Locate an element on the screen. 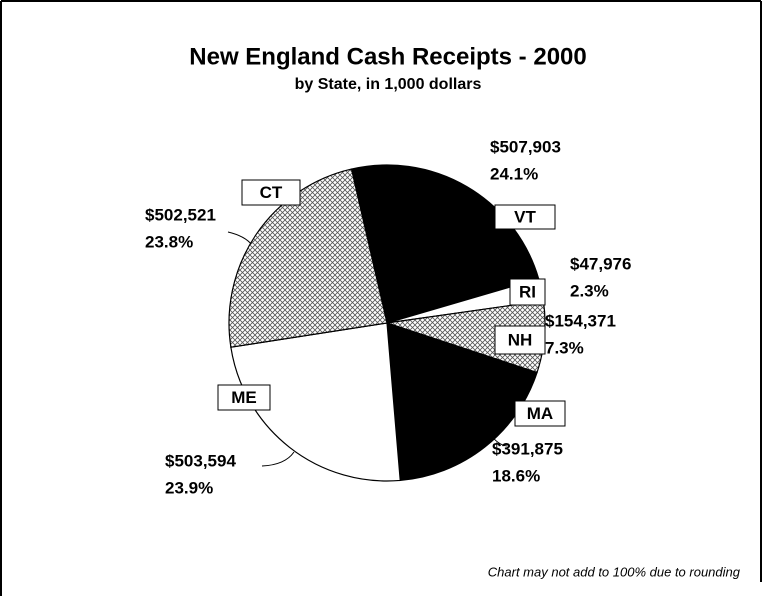 The image size is (762, 596). category-label: MA is located at coordinates (540, 413).